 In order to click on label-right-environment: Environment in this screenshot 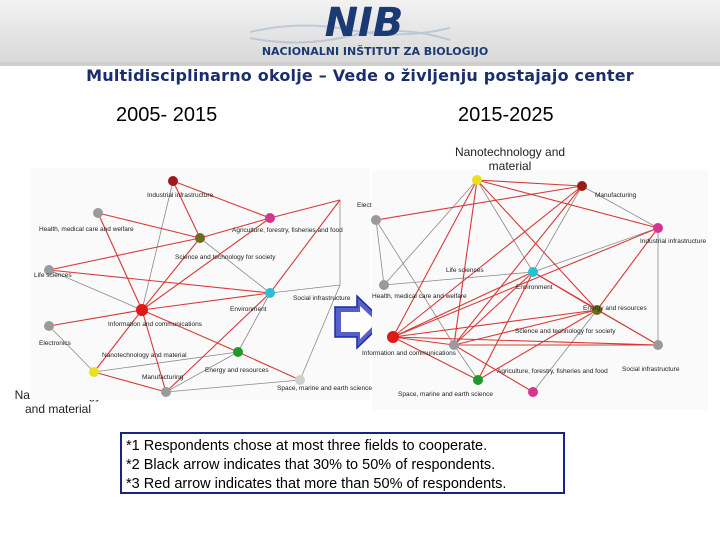, I will do `click(534, 287)`.